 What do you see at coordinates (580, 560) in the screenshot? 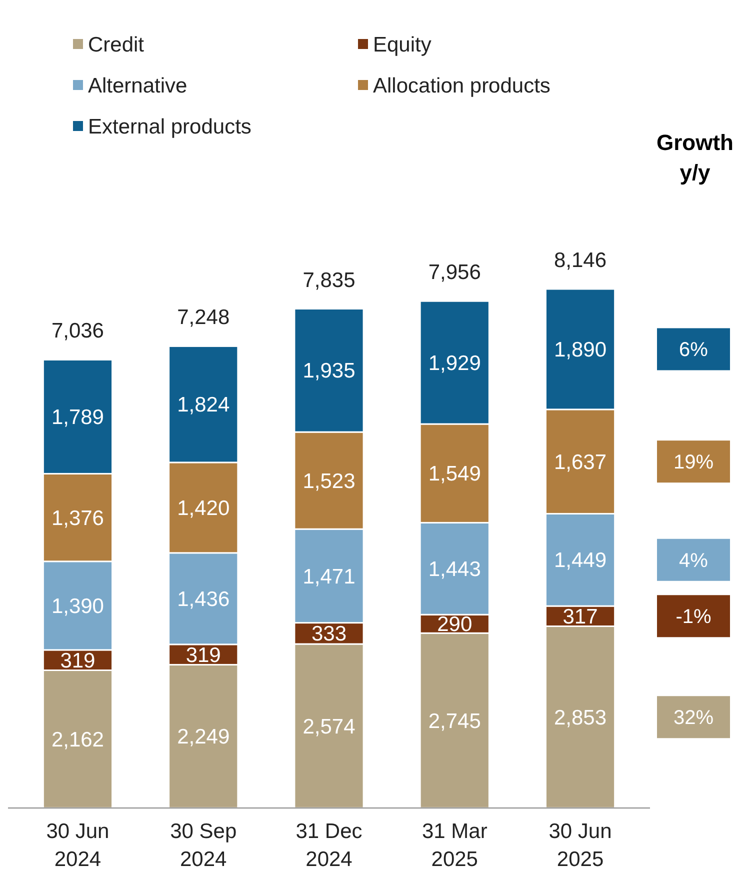
I see `data-label: 1,449` at bounding box center [580, 560].